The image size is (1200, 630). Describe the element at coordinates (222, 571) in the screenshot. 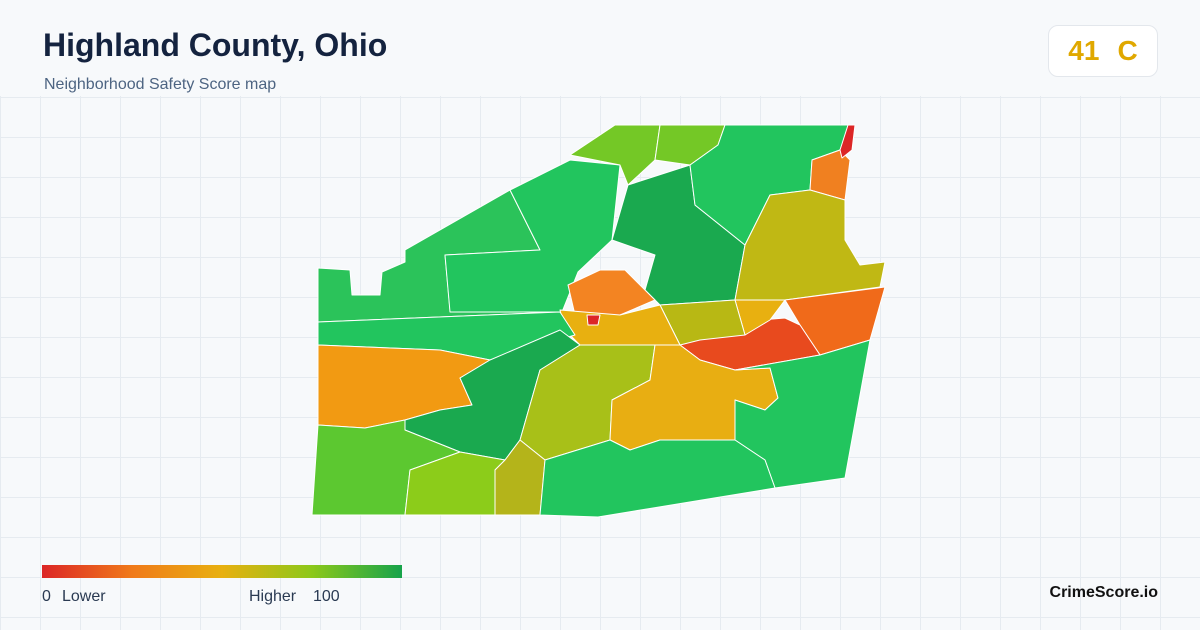

I see `legend-gradient` at that location.